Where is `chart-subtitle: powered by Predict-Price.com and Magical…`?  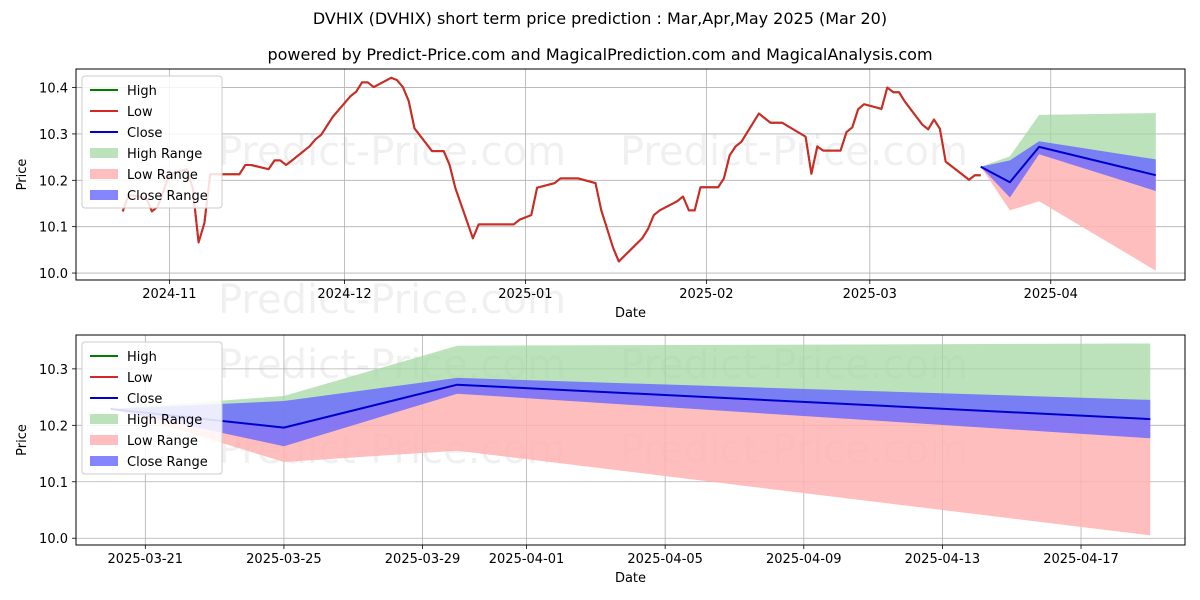 chart-subtitle: powered by Predict-Price.com and Magical… is located at coordinates (600, 54).